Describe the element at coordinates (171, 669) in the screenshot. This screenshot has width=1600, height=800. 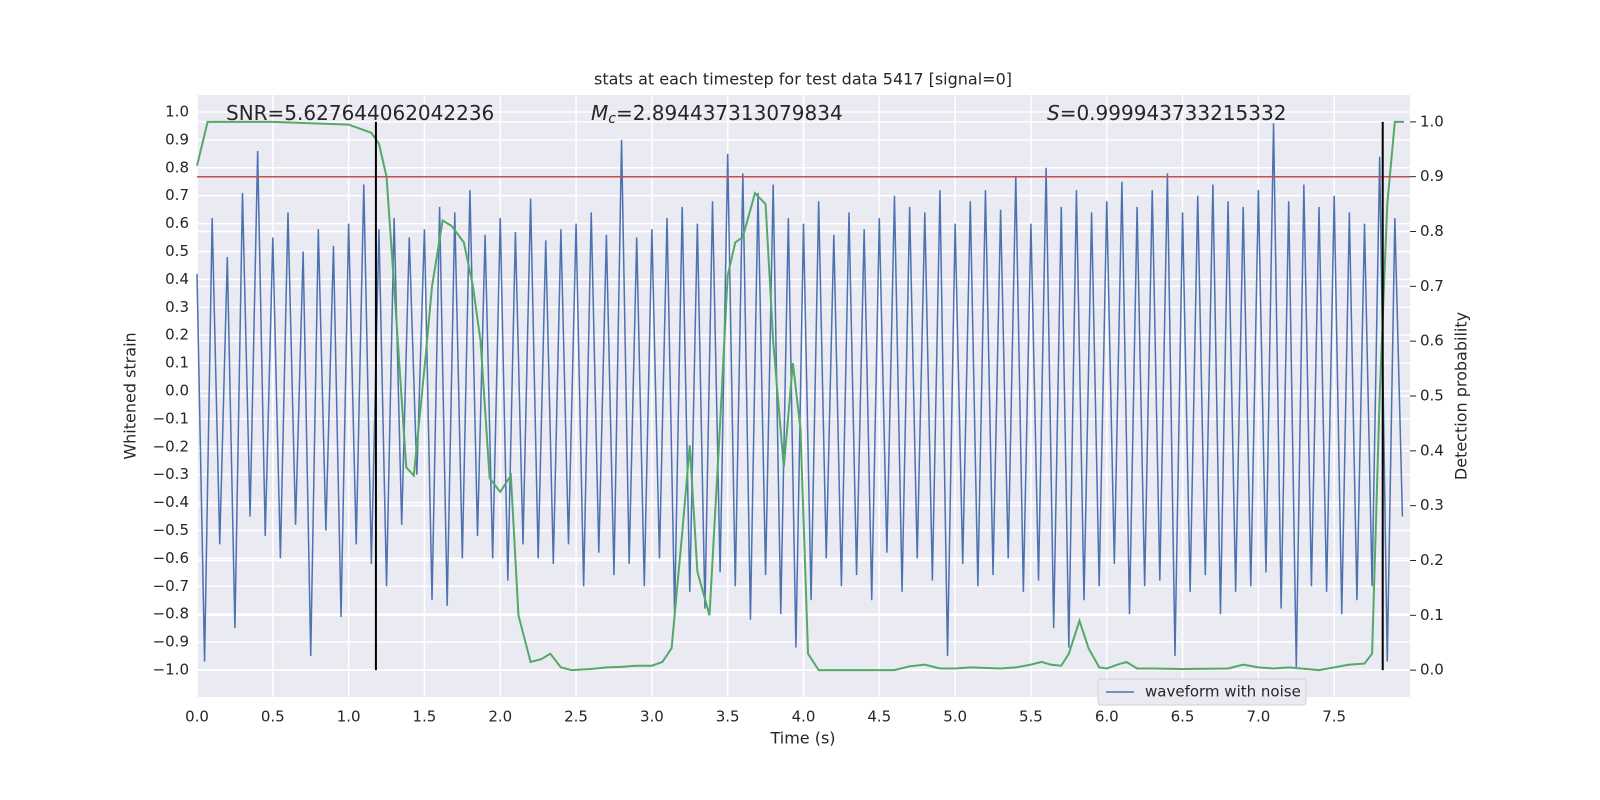
I see `y-tick-label: −1.0` at that location.